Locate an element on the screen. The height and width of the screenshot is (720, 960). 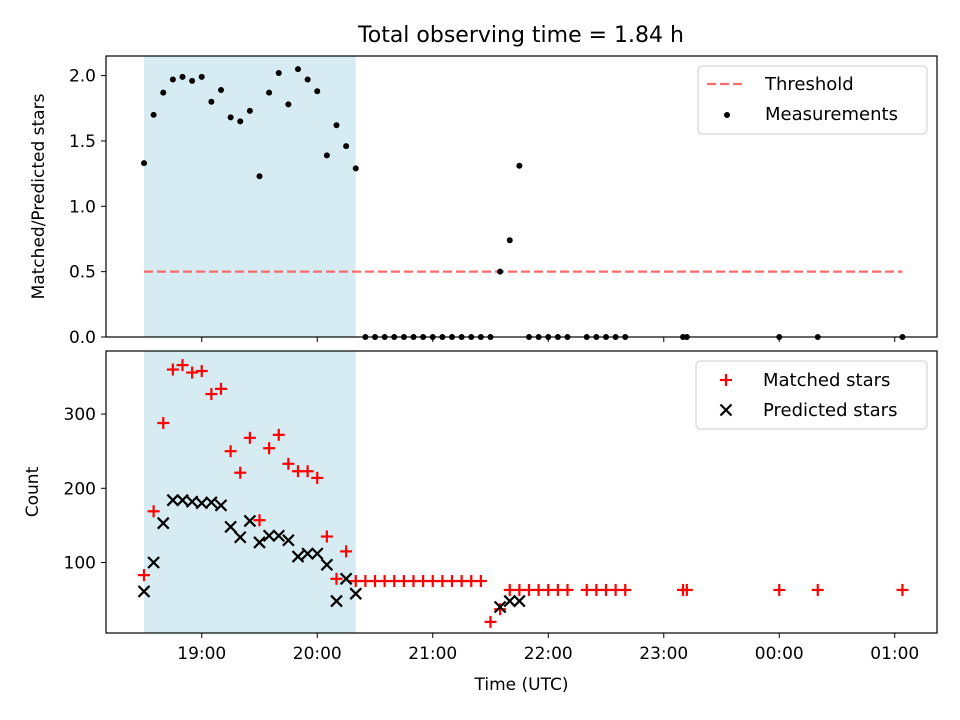
legend-predicted-label: Predicted stars is located at coordinates (830, 410).